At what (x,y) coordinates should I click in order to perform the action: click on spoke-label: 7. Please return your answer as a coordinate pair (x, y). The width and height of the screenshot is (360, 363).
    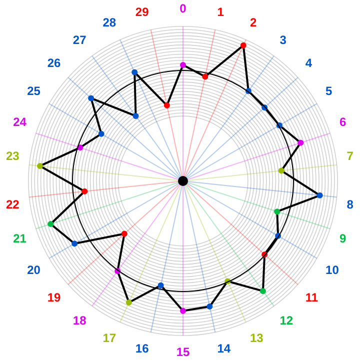
    Looking at the image, I should click on (350, 155).